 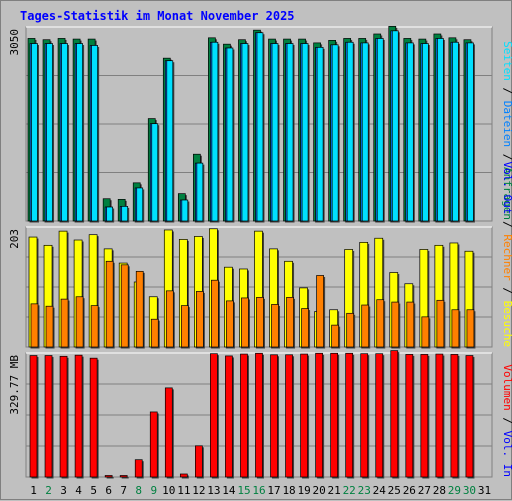 I want to click on day-label-3: 3, so click(x=63, y=490).